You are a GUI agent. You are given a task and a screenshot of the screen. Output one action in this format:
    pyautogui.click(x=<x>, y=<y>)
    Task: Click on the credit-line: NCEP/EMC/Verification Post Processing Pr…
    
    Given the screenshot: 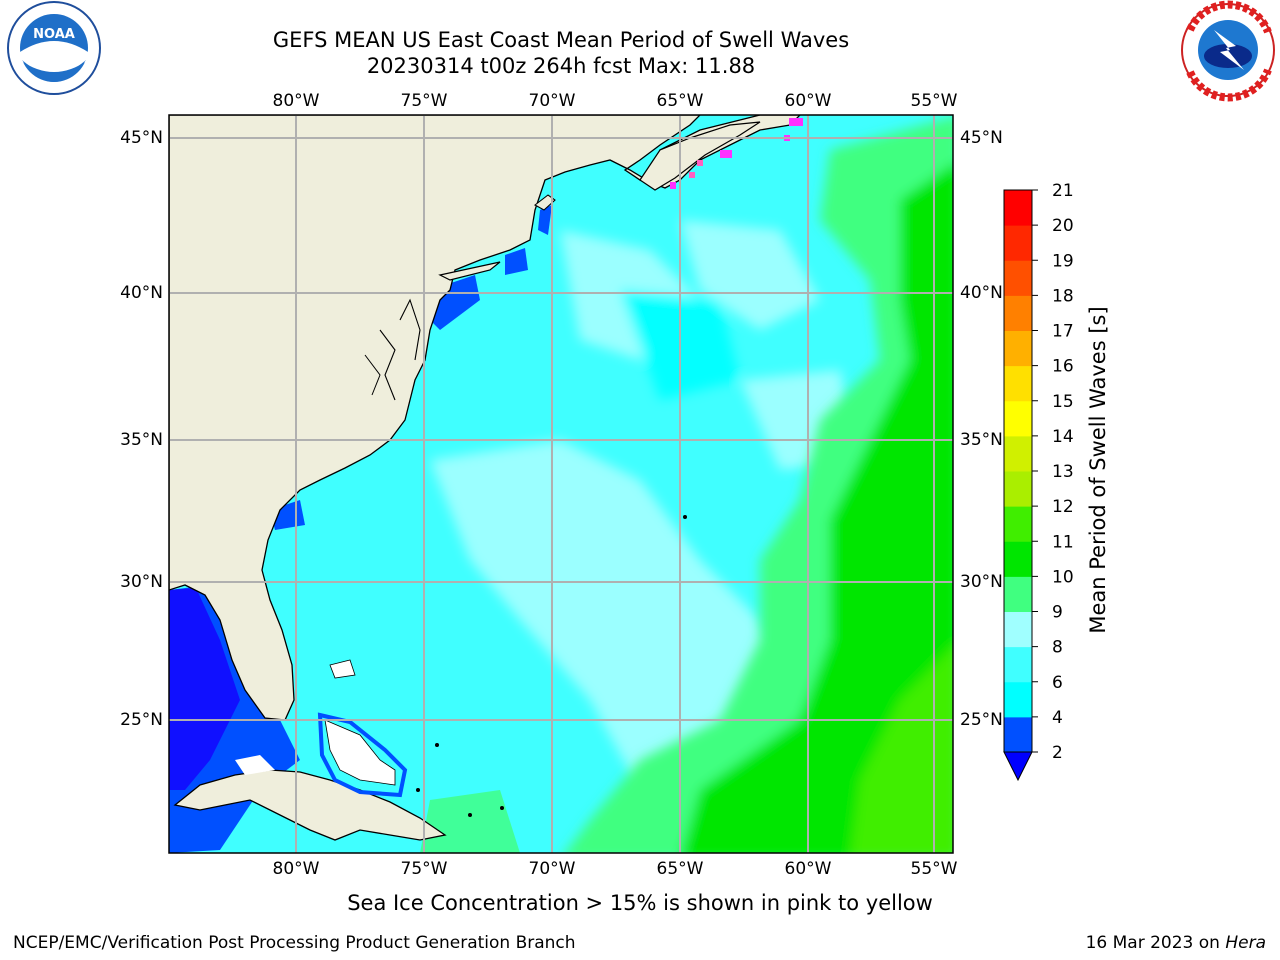 What is the action you would take?
    pyautogui.click(x=294, y=943)
    